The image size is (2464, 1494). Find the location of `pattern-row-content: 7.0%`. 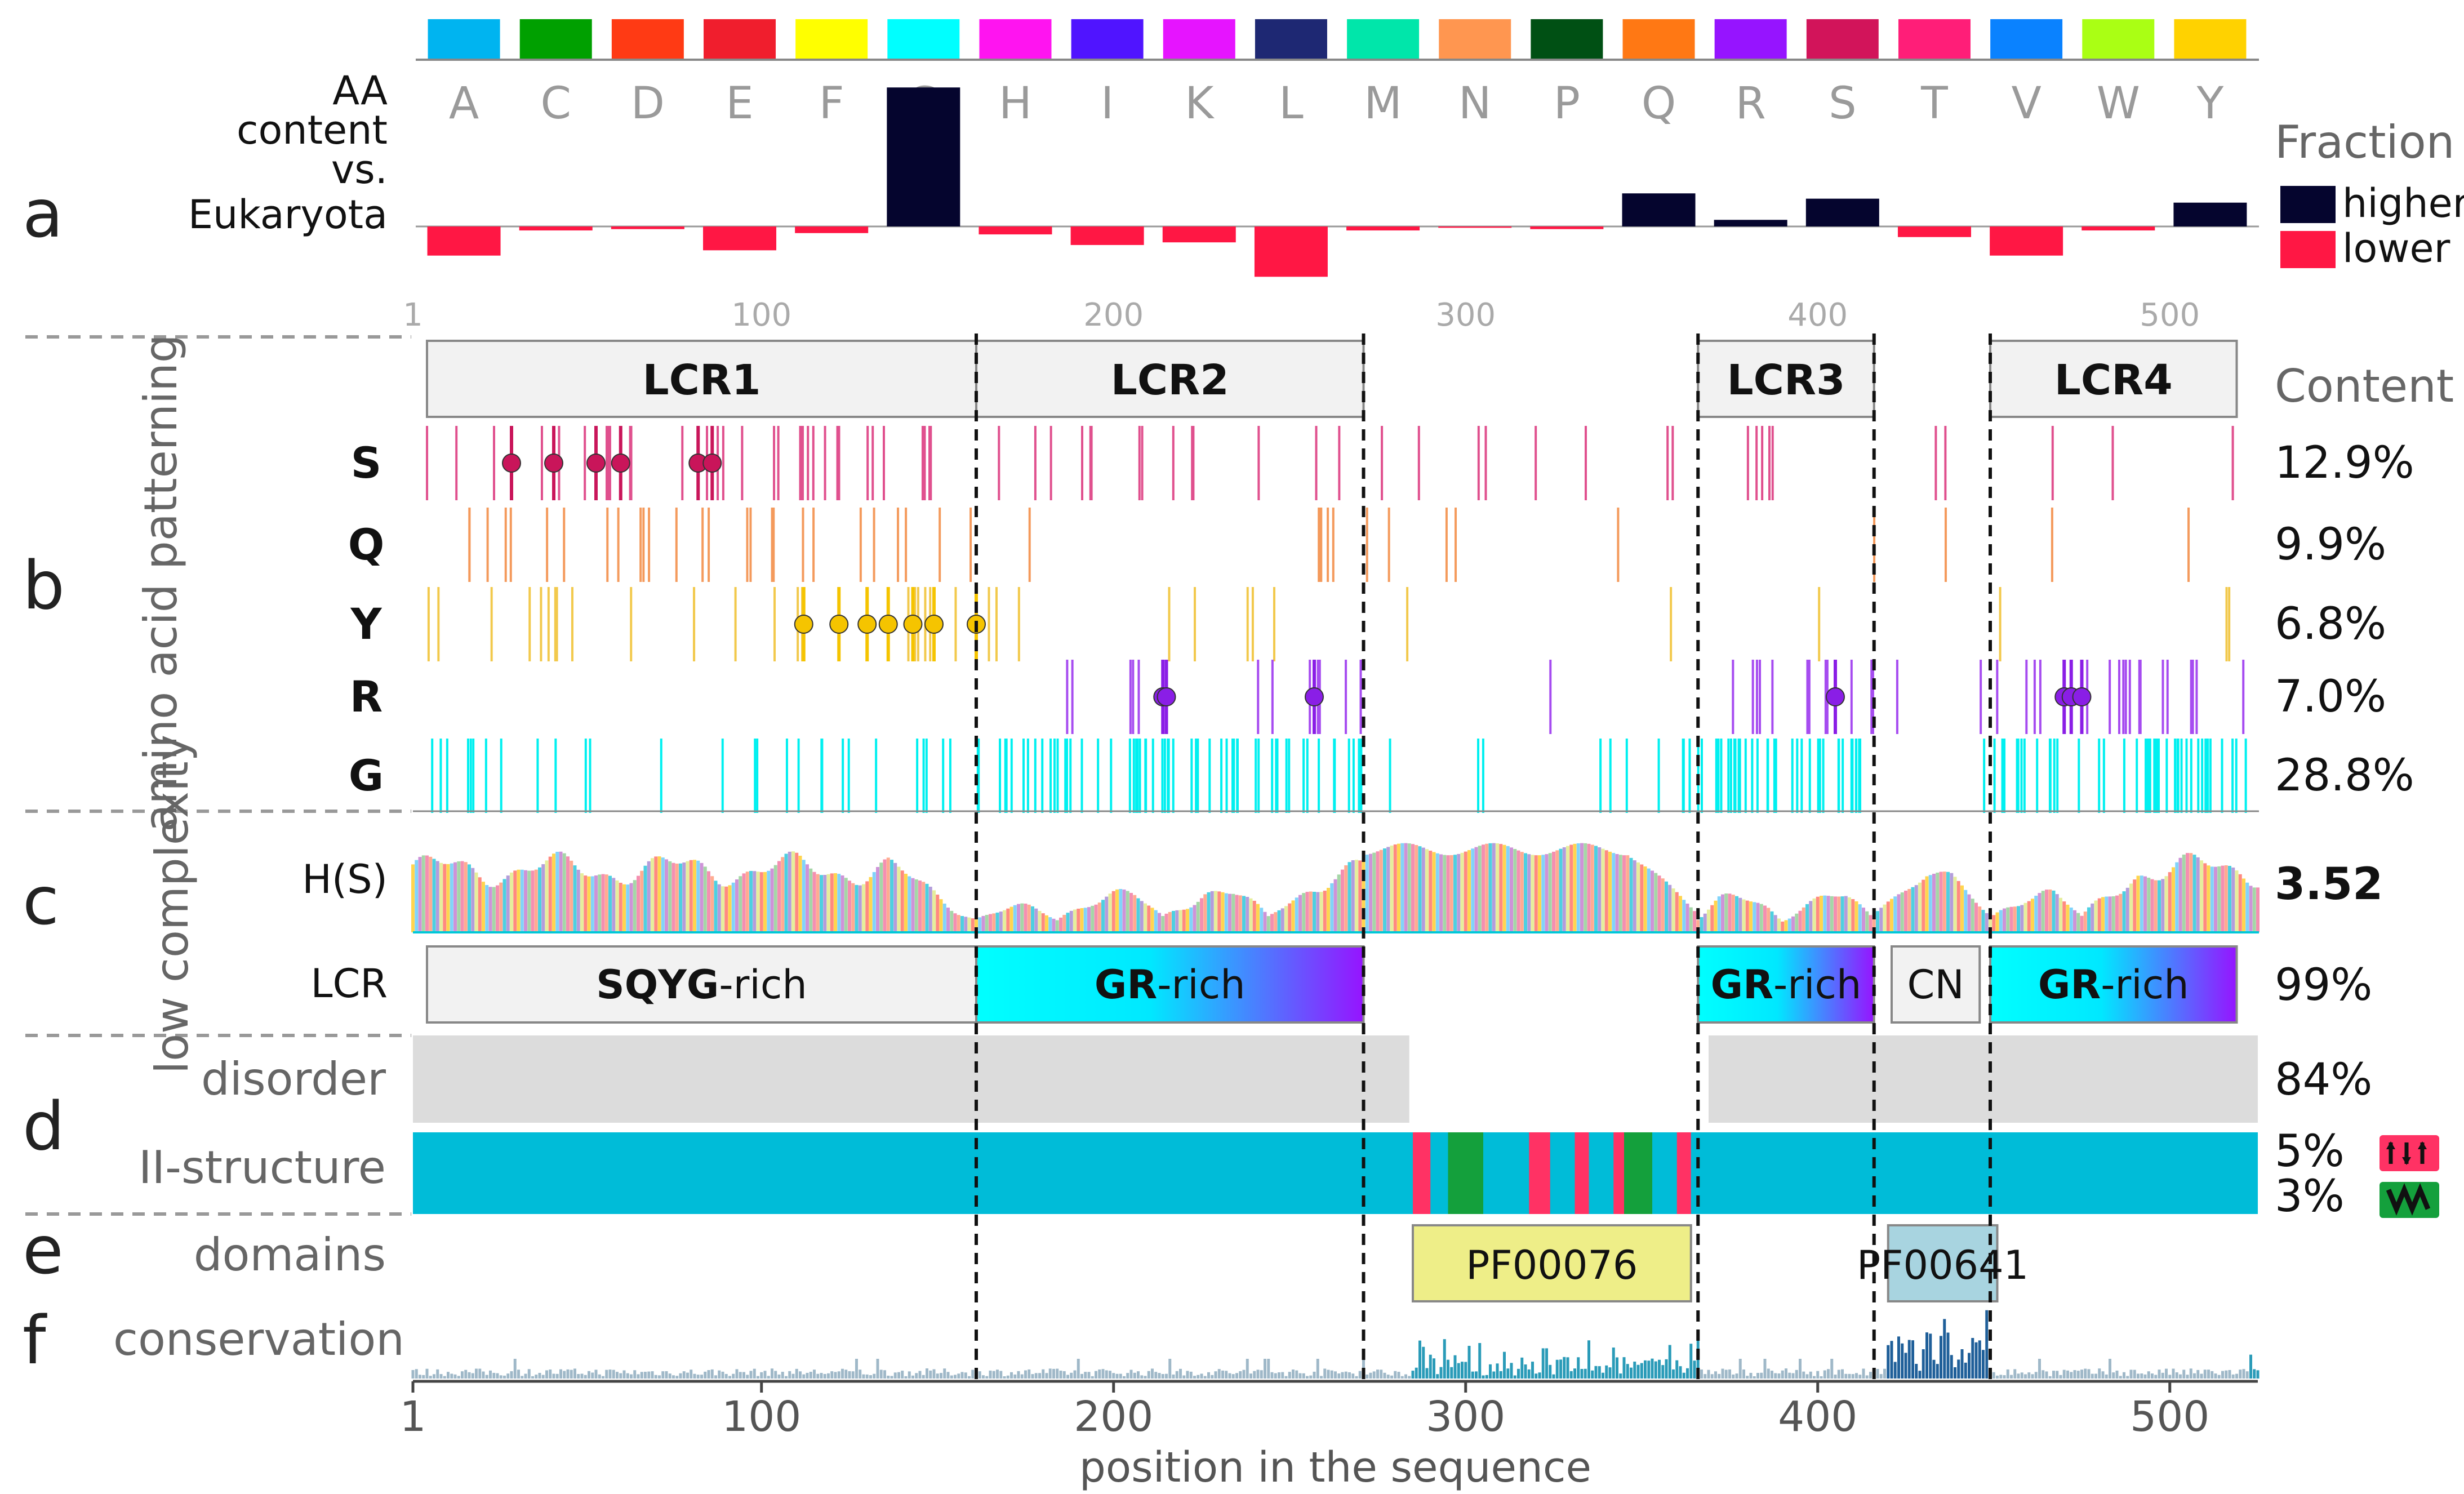

pattern-row-content: 7.0% is located at coordinates (2330, 697).